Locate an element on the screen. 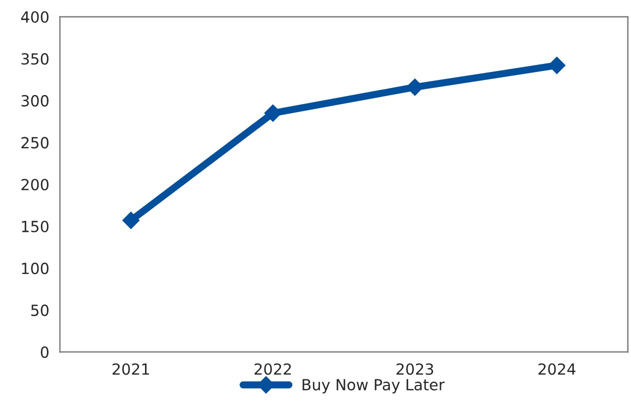 The width and height of the screenshot is (631, 419). y-tick-label: 150 is located at coordinates (35, 226).